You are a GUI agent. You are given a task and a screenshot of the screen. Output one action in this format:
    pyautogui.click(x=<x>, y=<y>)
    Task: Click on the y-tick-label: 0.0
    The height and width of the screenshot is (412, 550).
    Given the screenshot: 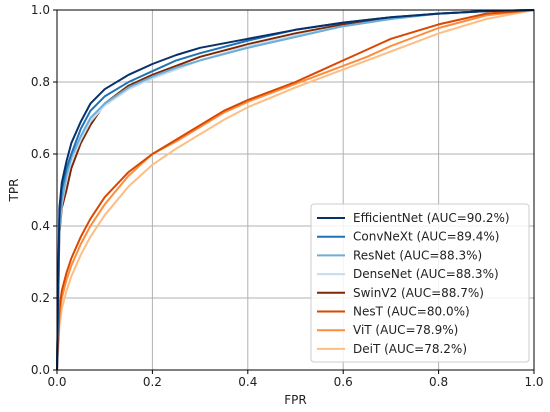 What is the action you would take?
    pyautogui.click(x=40, y=370)
    